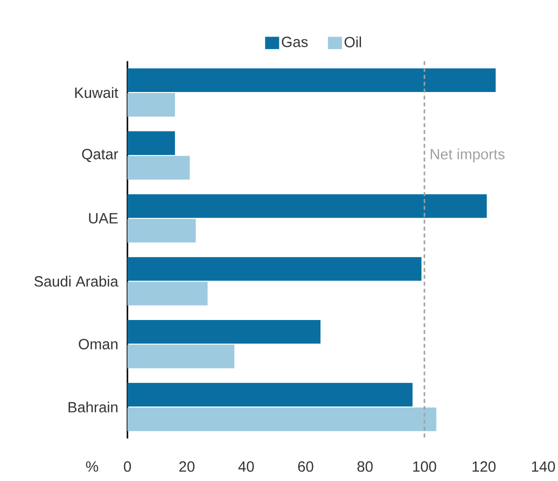 The image size is (558, 481). I want to click on x-tick-label: 140, so click(543, 466).